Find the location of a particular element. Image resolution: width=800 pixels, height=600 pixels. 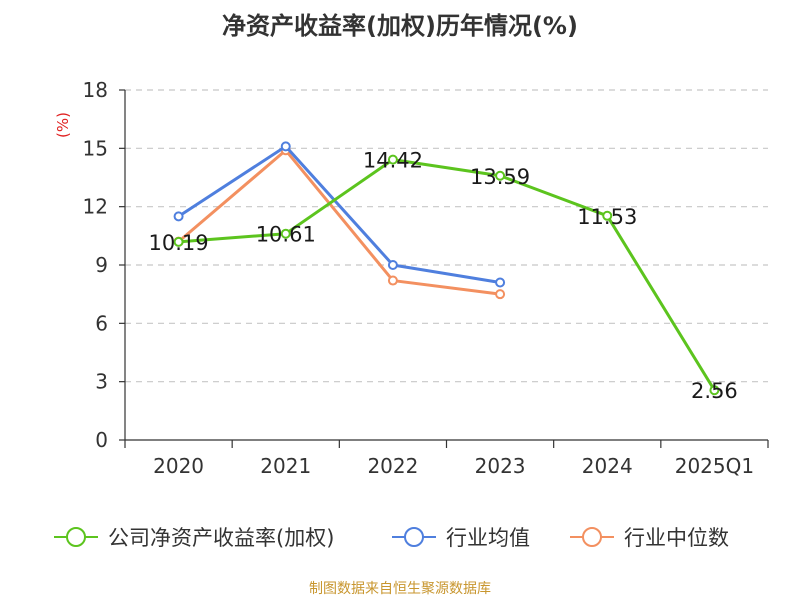

series-0-point-2025Q1 is located at coordinates (714, 390).